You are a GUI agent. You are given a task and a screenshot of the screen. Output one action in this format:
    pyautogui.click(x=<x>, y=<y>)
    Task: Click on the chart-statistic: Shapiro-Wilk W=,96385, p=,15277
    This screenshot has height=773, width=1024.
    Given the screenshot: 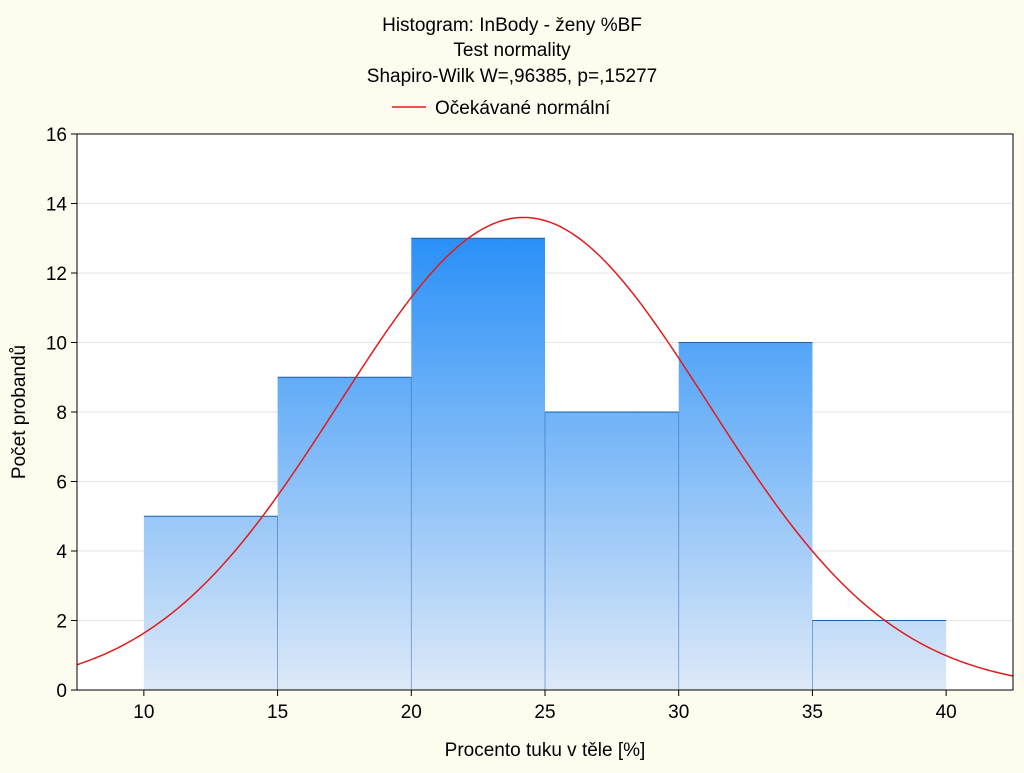 What is the action you would take?
    pyautogui.click(x=512, y=76)
    